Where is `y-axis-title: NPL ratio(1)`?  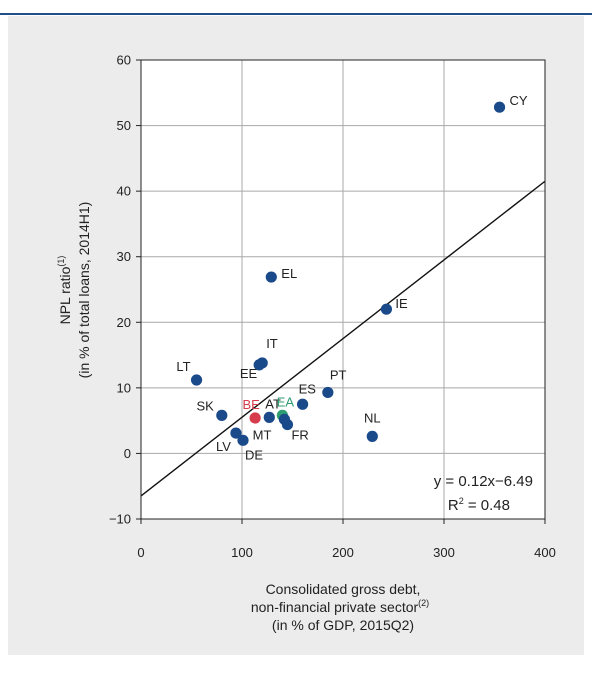 y-axis-title: NPL ratio(1) is located at coordinates (64, 290).